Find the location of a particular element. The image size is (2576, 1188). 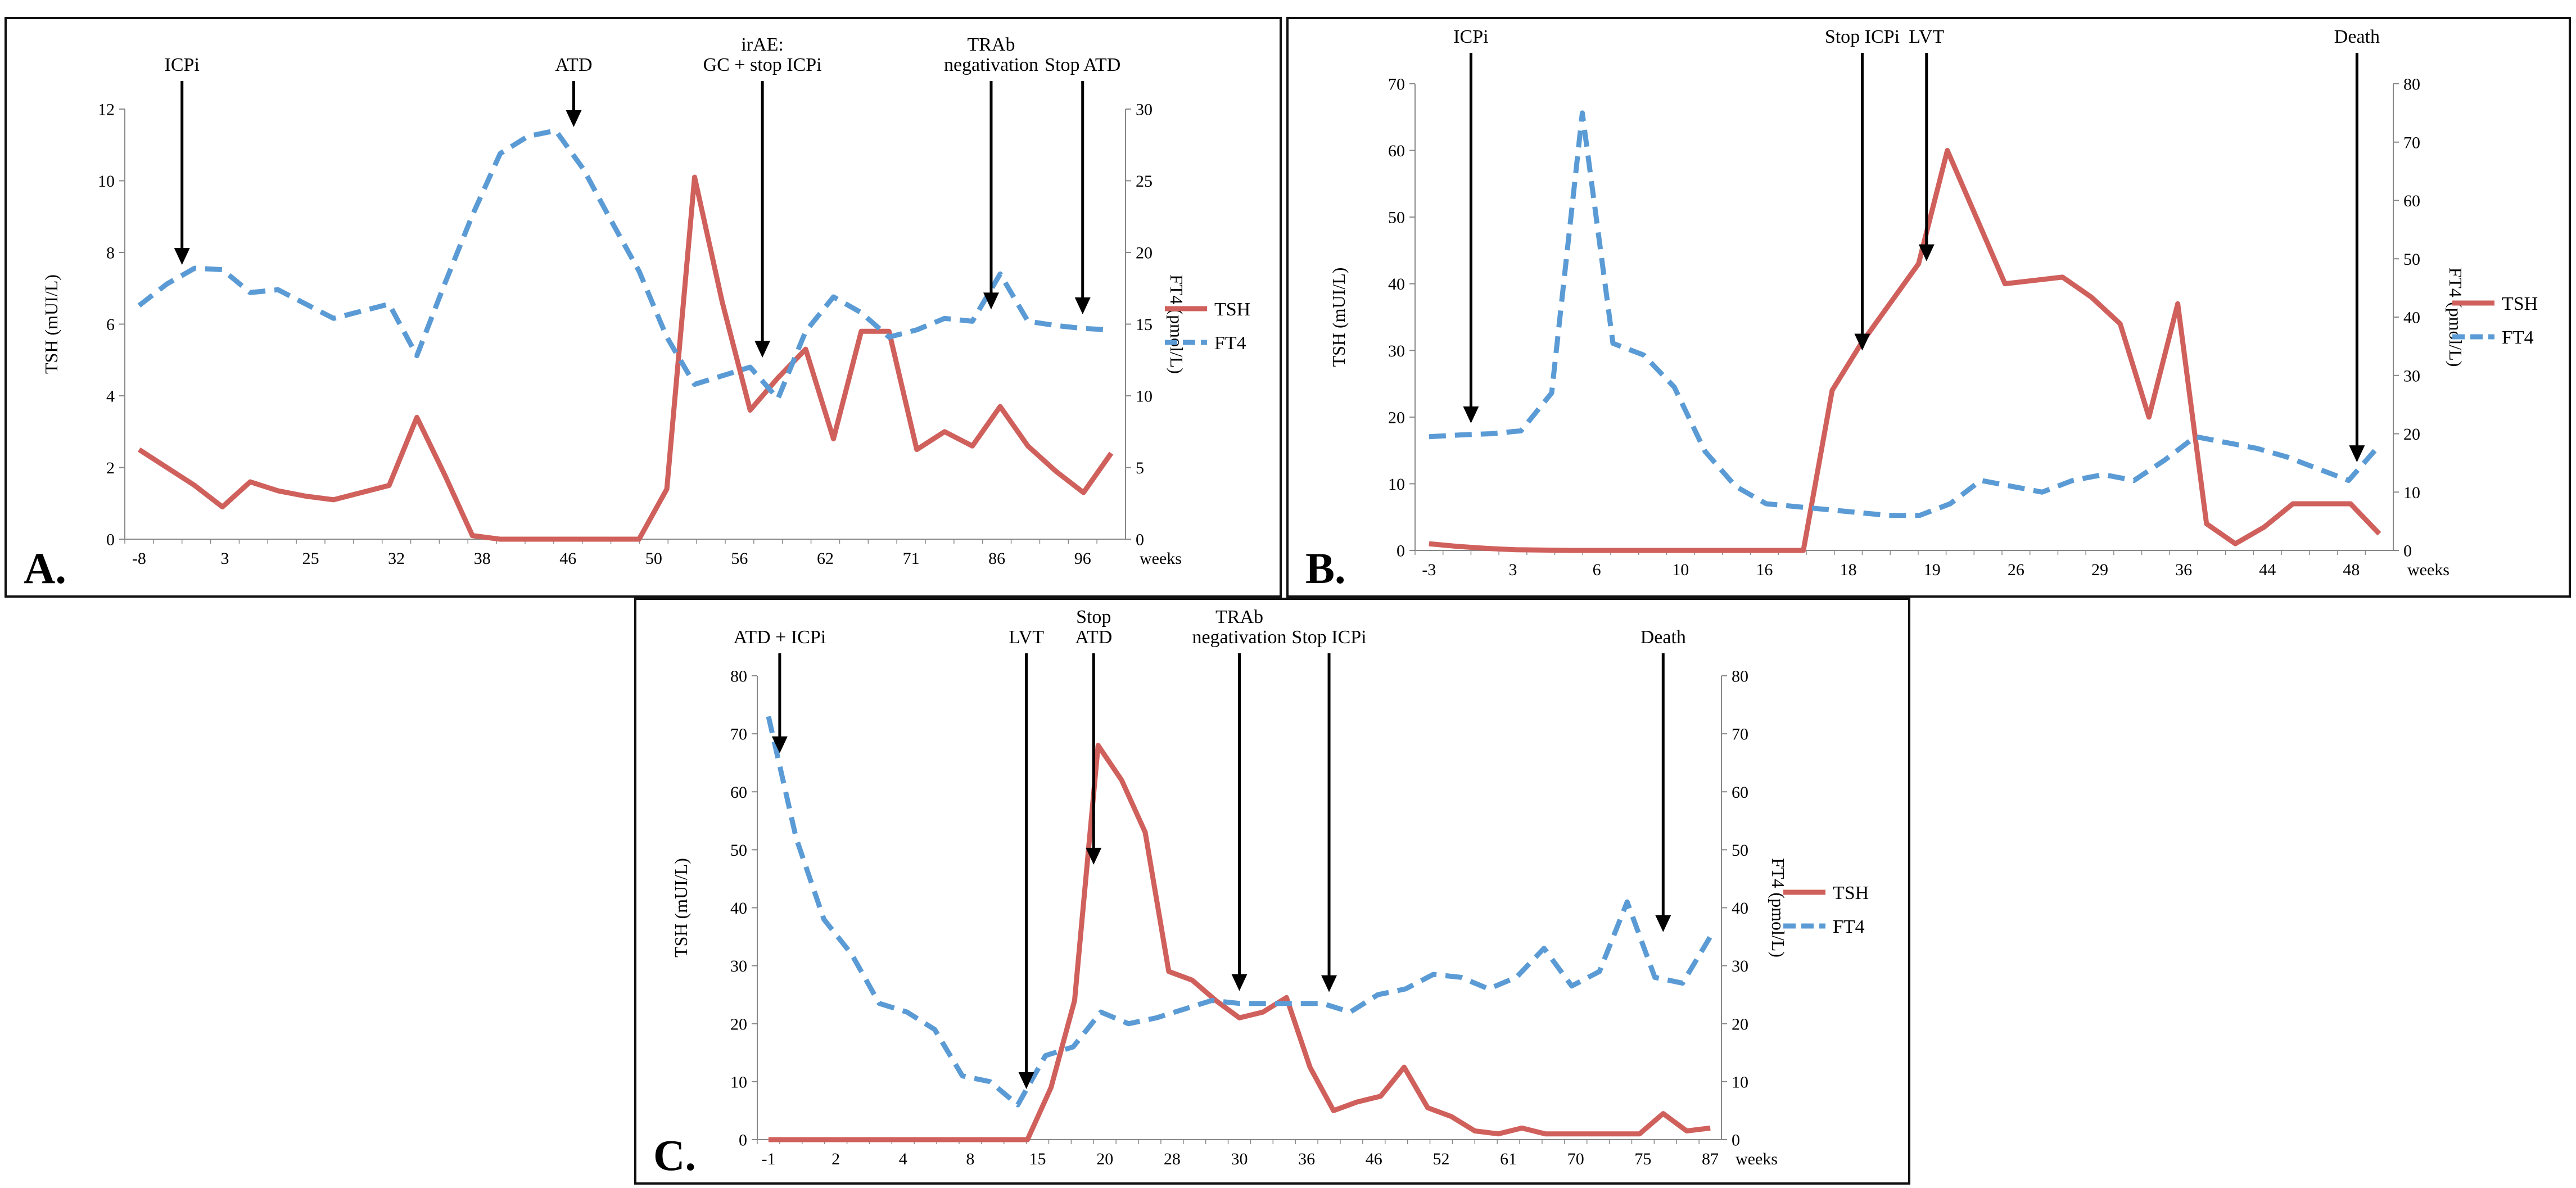

x-tick-label: 30 is located at coordinates (1239, 1159).